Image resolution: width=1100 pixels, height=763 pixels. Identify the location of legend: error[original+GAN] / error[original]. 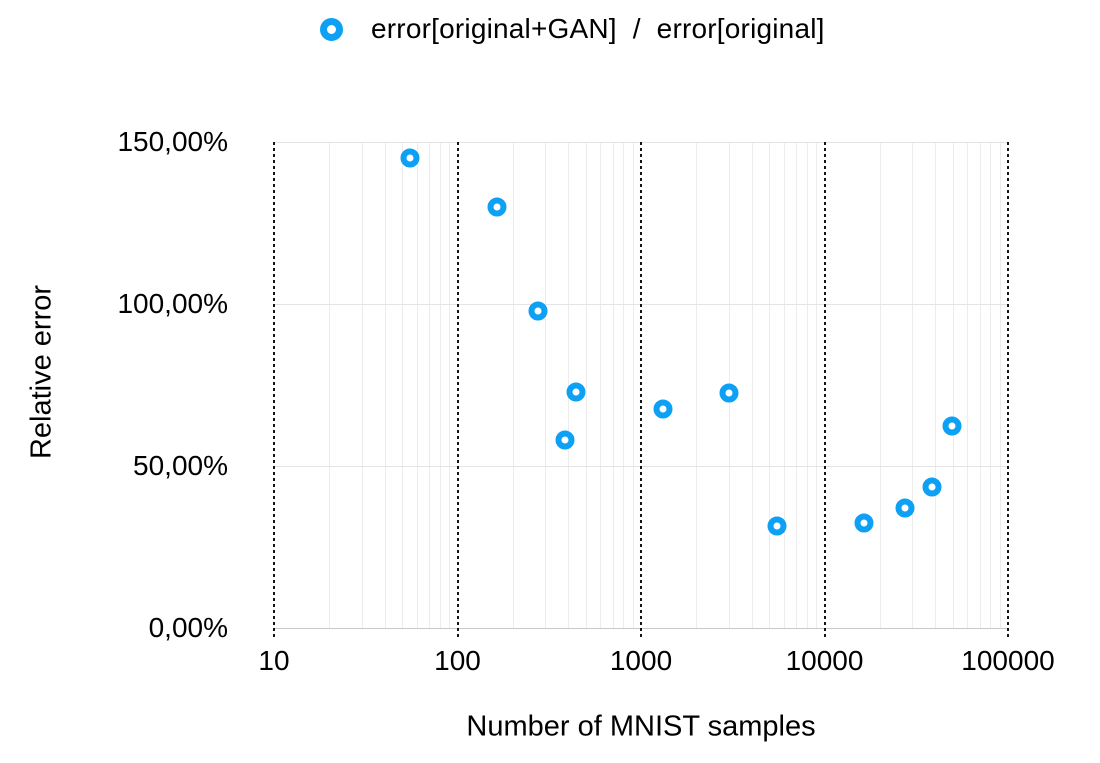
(572, 29).